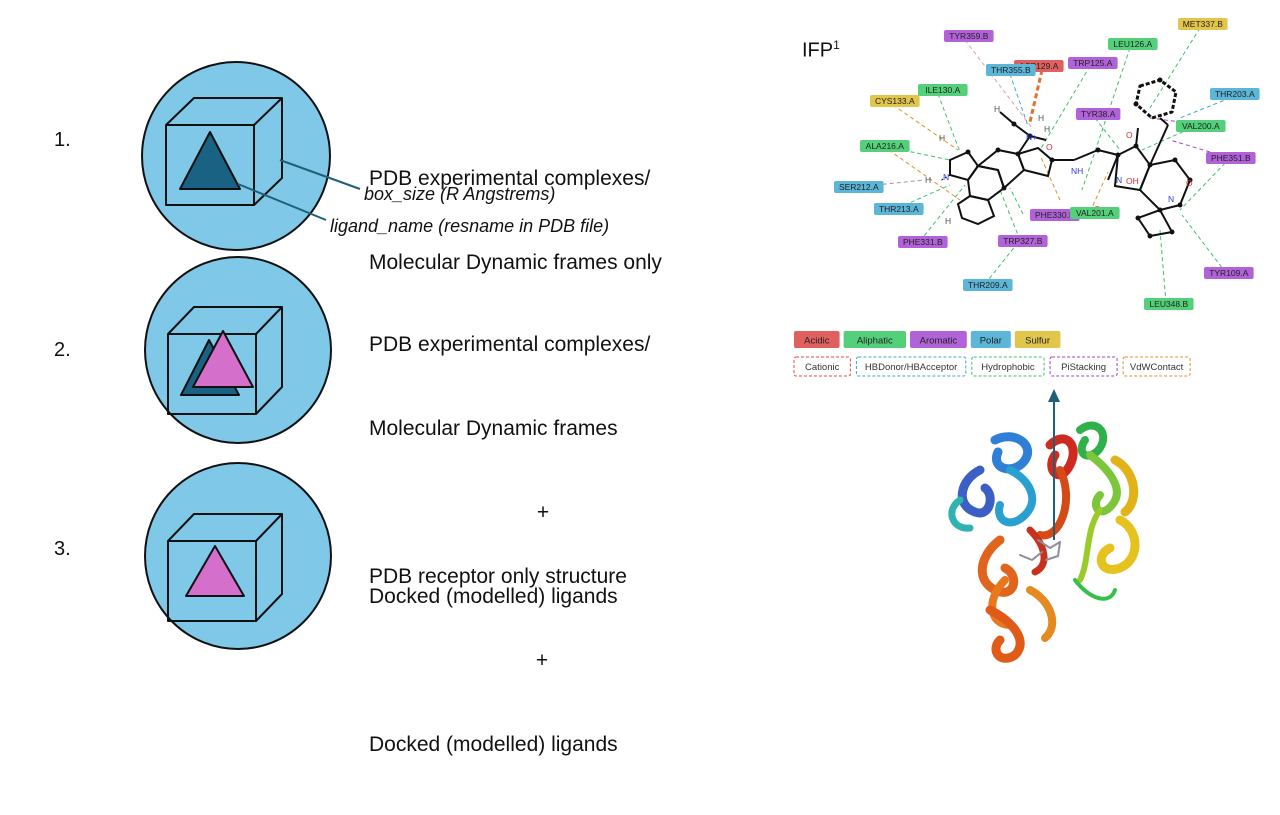 The width and height of the screenshot is (1280, 815). Describe the element at coordinates (510, 344) in the screenshot. I see `scenario-2-line-1: PDB experimental complexes/` at that location.